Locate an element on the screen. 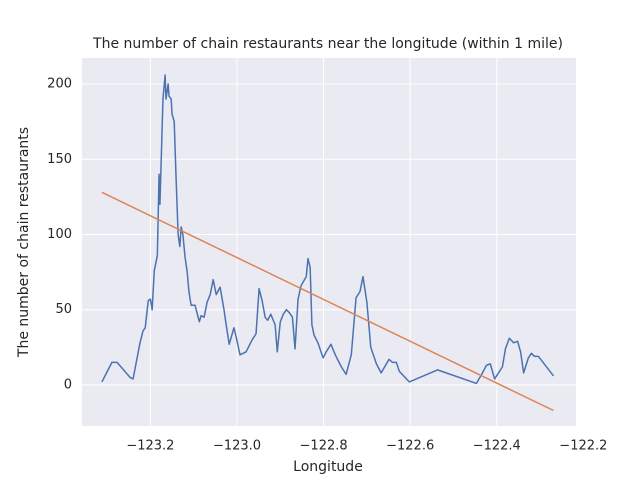 This screenshot has width=640, height=480. x-tick-label: −122.2 is located at coordinates (583, 446).